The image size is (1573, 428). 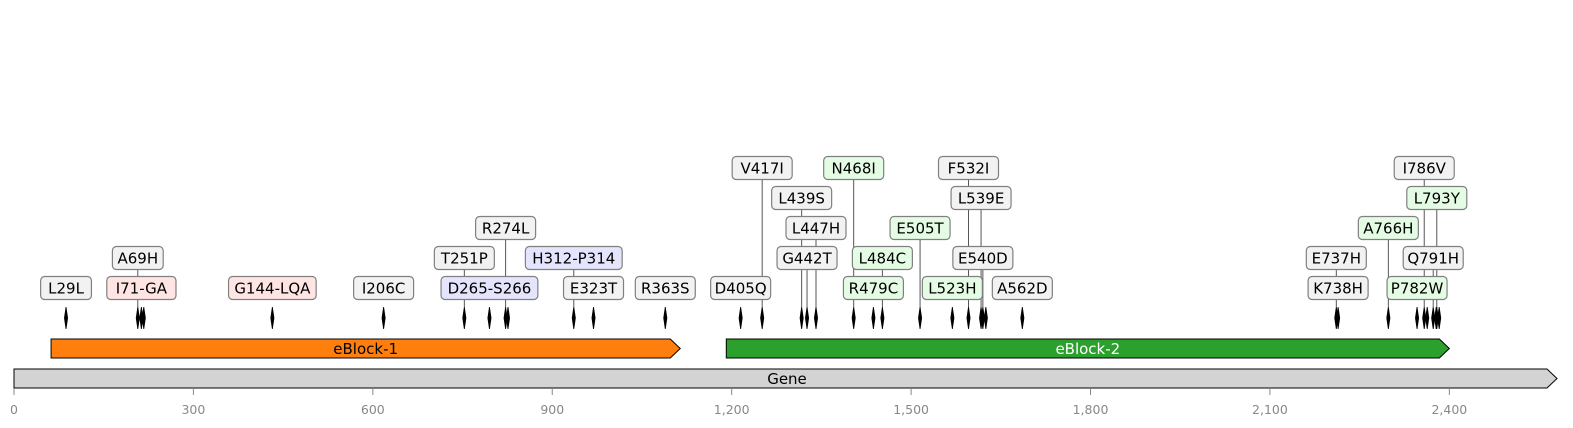 I want to click on axis-tick-label: 300, so click(x=193, y=409).